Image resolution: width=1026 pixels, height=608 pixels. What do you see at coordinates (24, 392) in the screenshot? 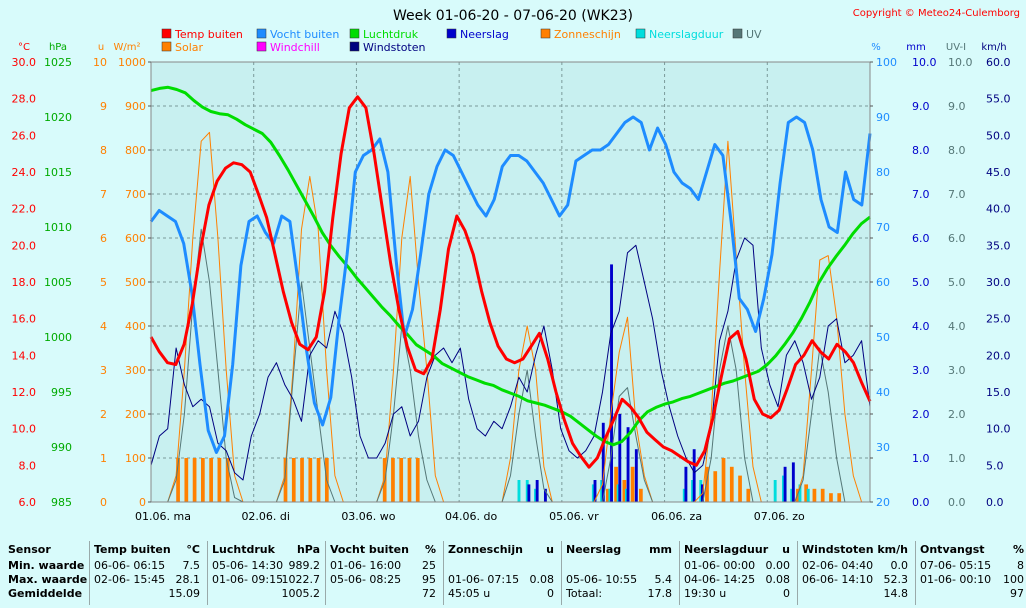
I see `axis-tick-label: 12.0` at bounding box center [24, 392].